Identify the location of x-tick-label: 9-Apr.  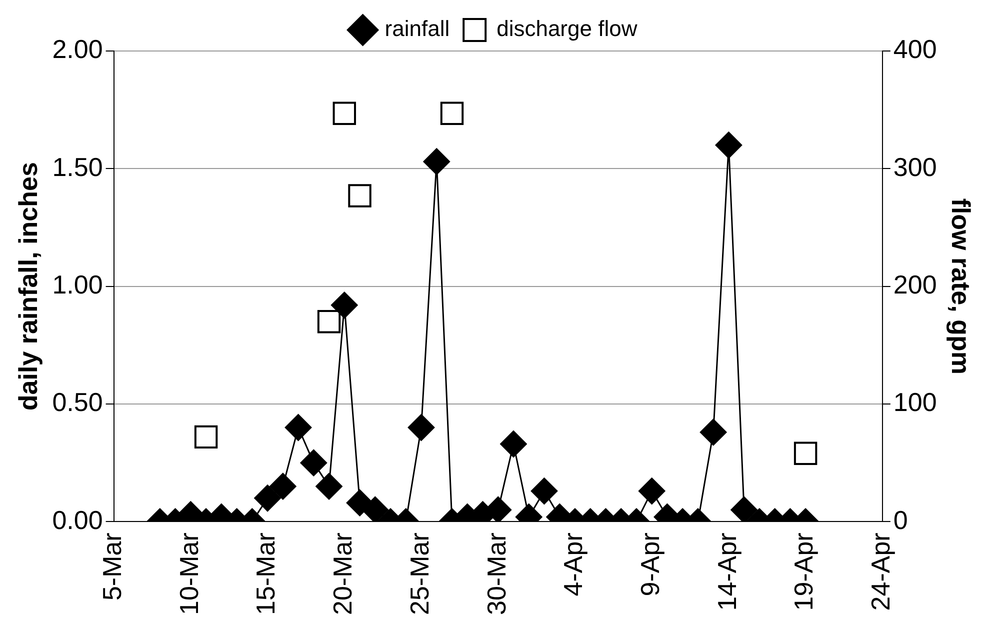
(650, 564).